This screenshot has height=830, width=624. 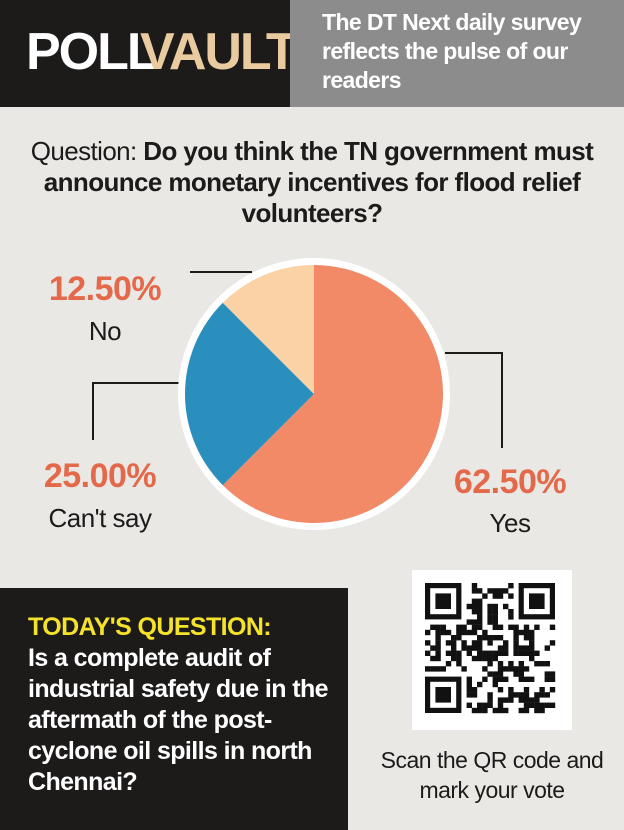 I want to click on value-label: 62.50%, so click(x=510, y=482).